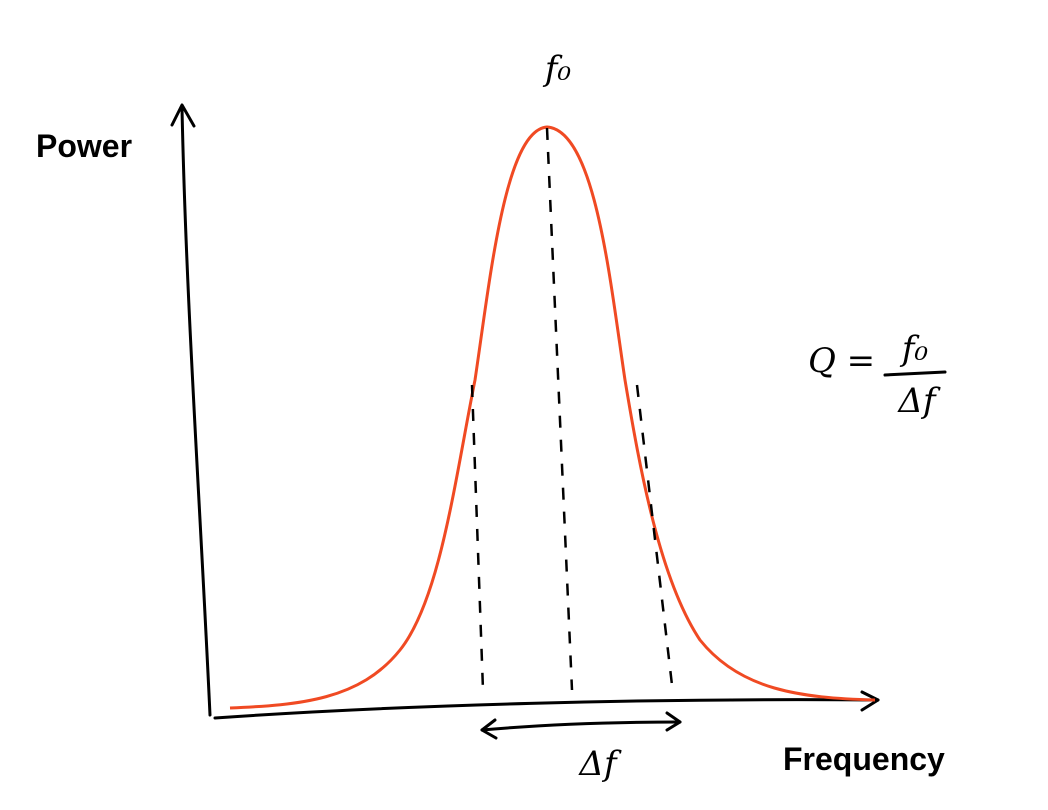  Describe the element at coordinates (654, 535) in the screenshot. I see `right-bandwidth-line` at that location.